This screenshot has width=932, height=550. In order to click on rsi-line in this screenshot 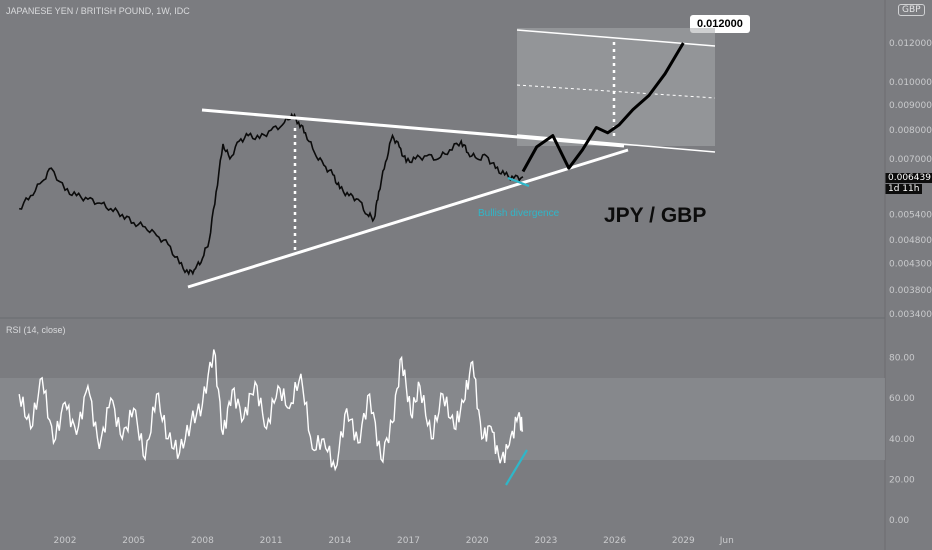, I will do `click(271, 410)`.